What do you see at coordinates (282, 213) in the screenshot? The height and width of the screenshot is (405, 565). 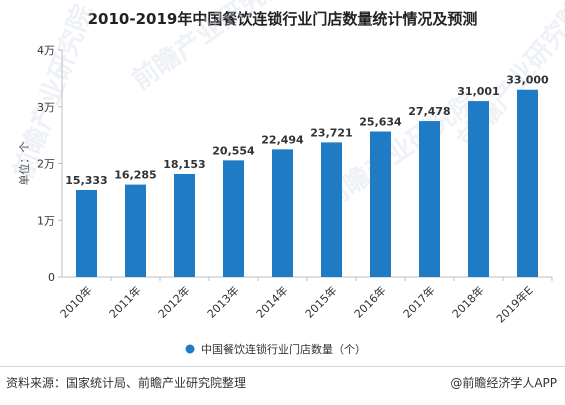 I see `bar-2014年` at bounding box center [282, 213].